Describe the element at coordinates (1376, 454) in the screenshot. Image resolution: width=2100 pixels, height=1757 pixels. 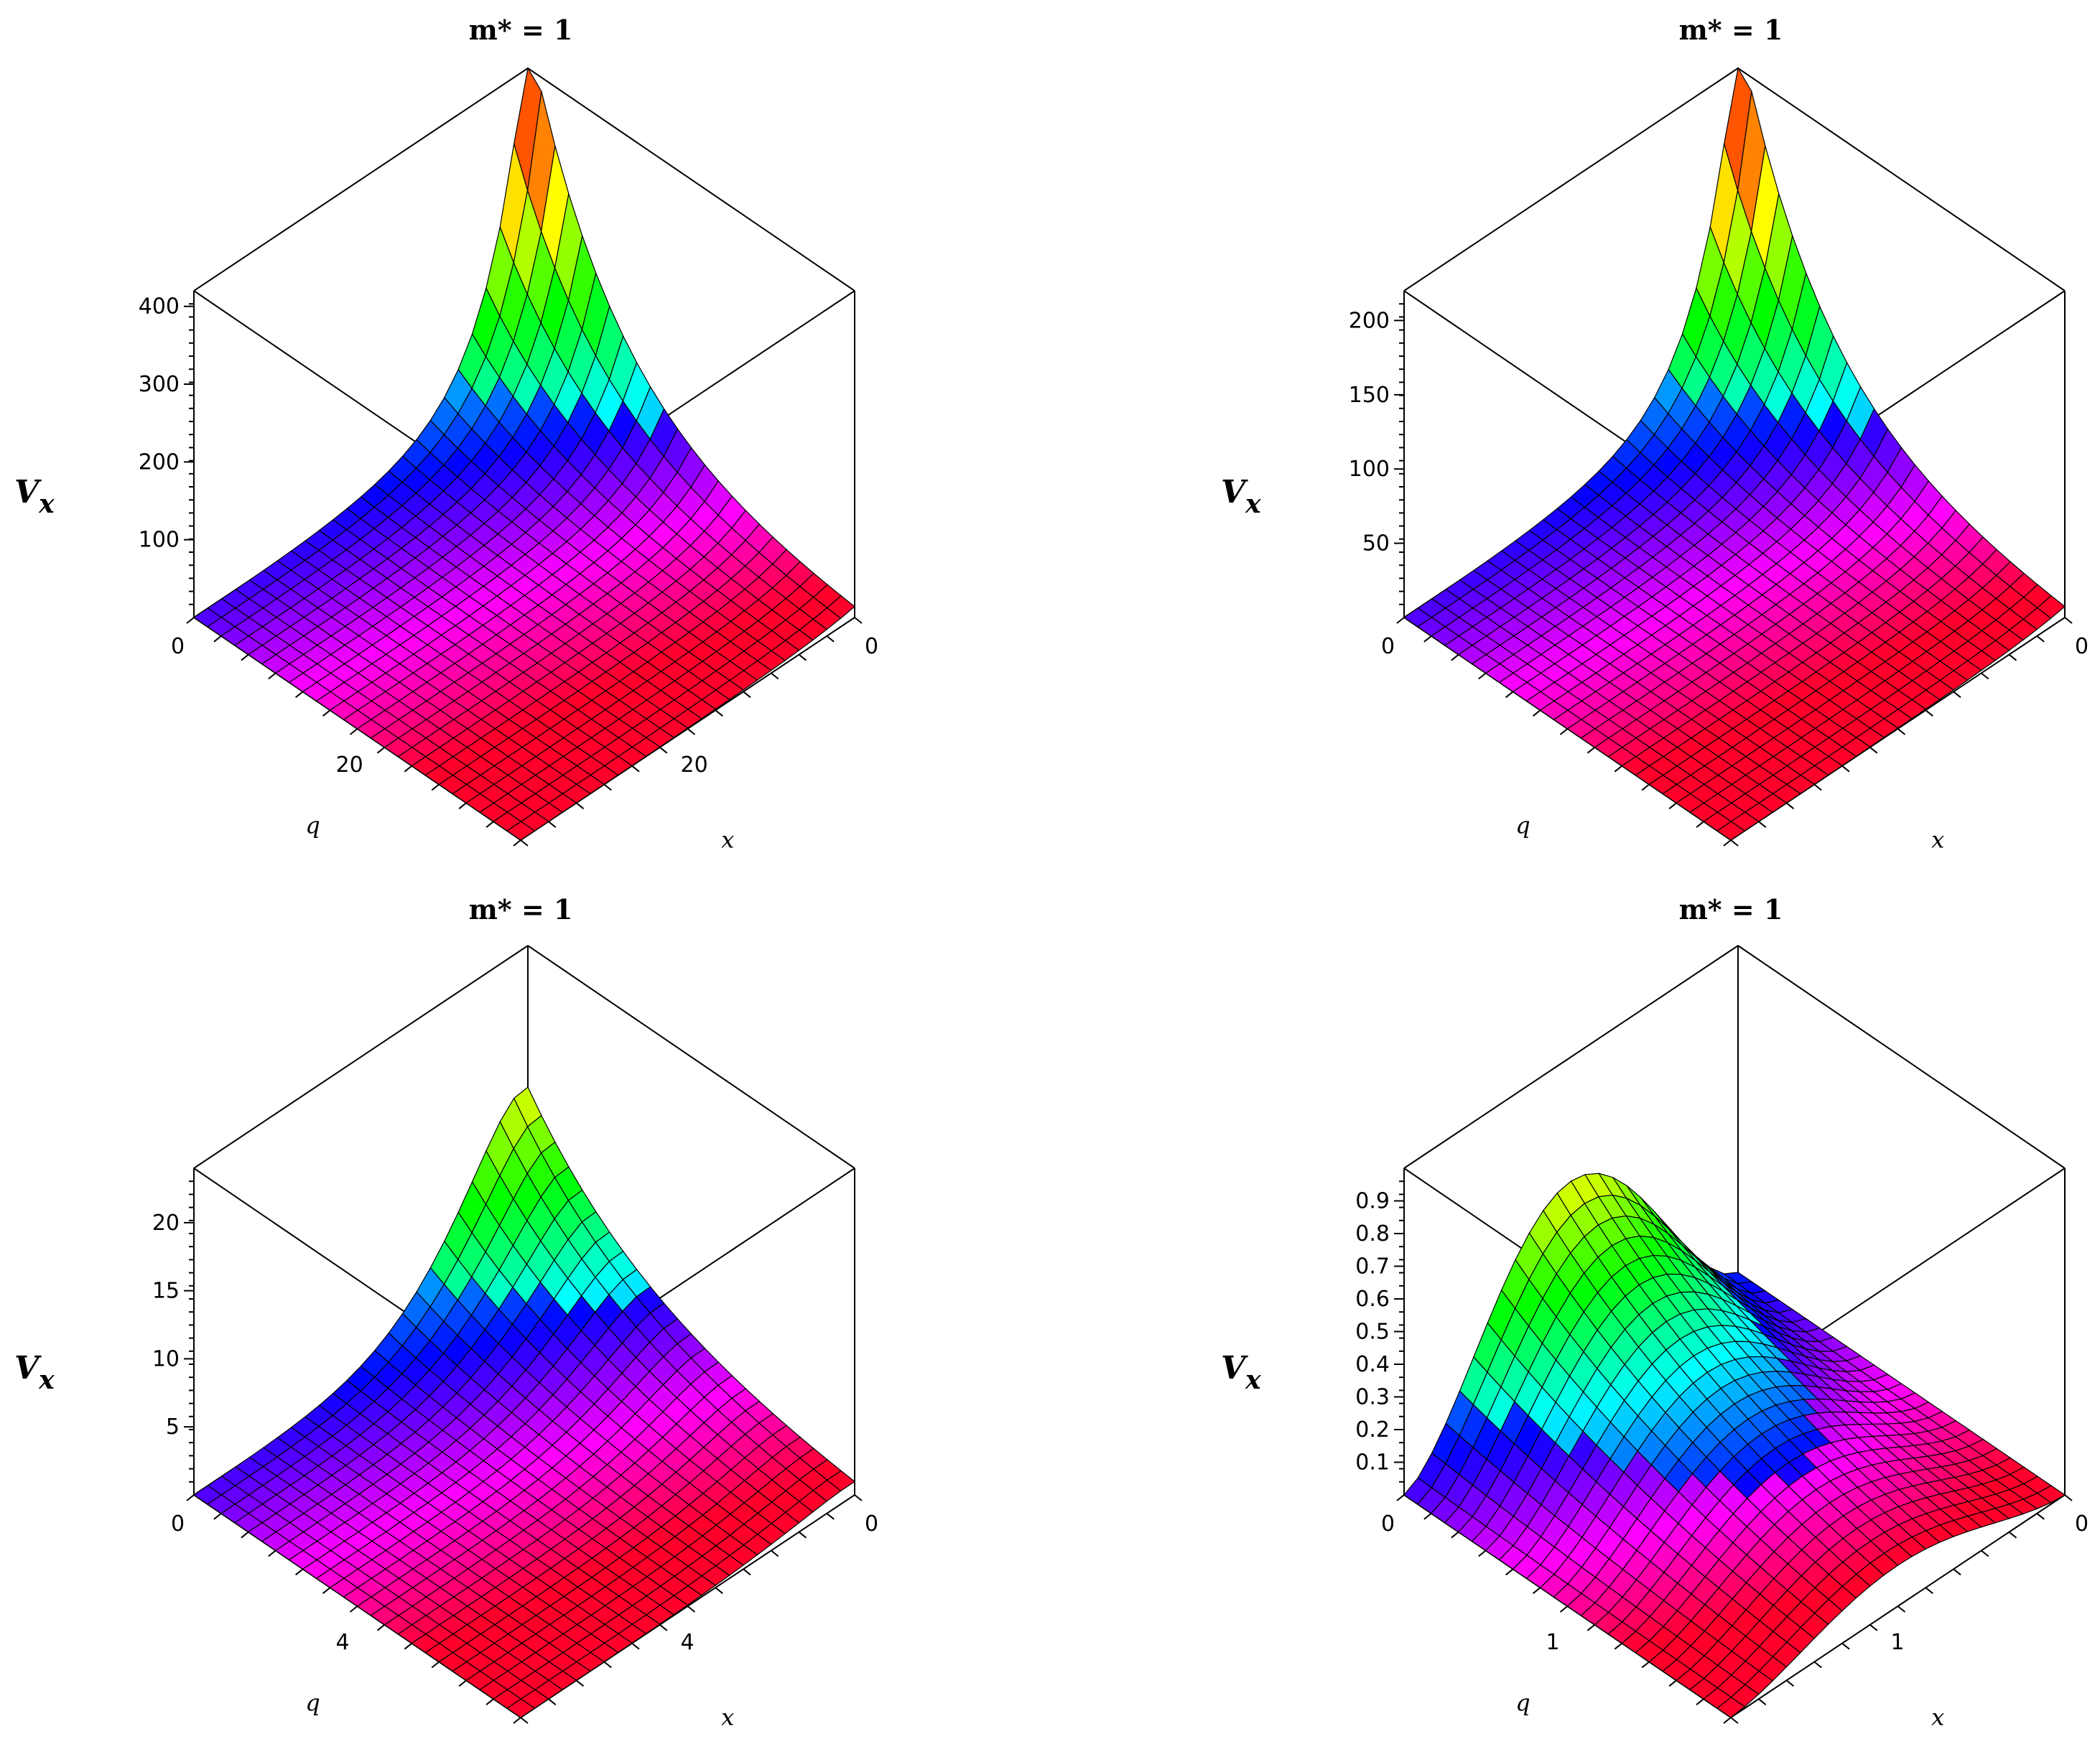
I see `z-axis: 50 100 150 200` at that location.